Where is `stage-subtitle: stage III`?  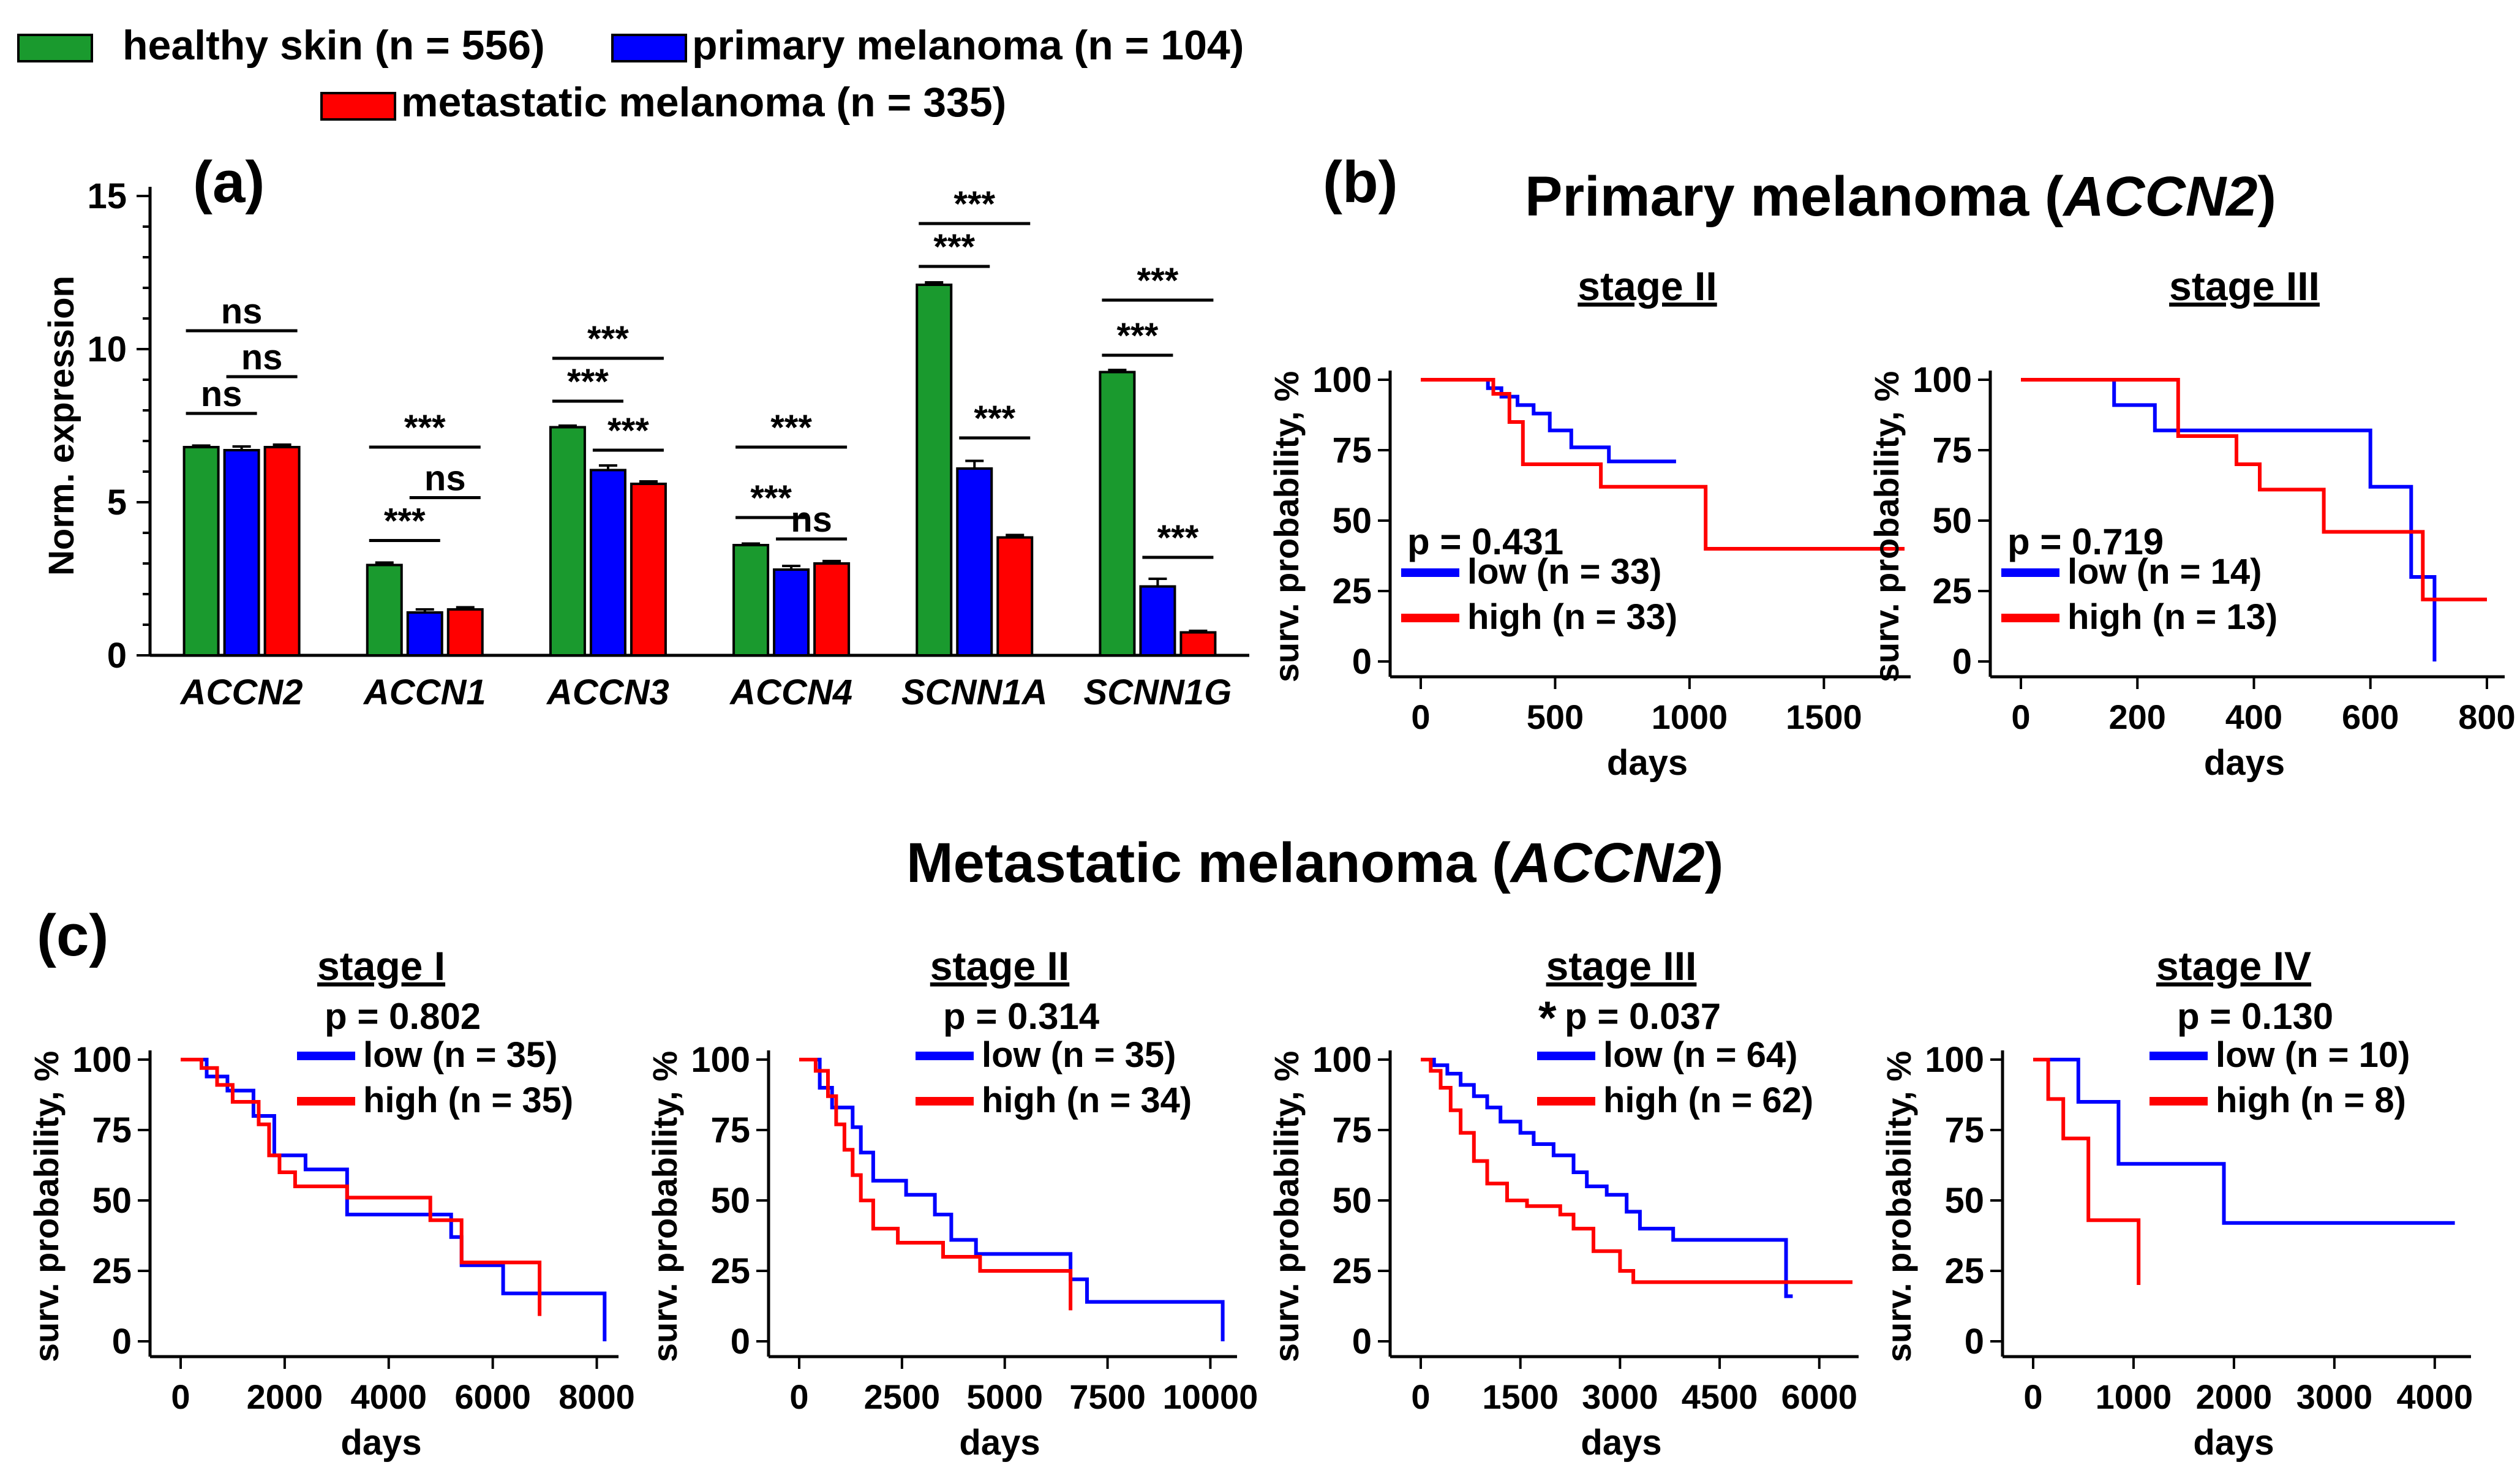 stage-subtitle: stage III is located at coordinates (1621, 966).